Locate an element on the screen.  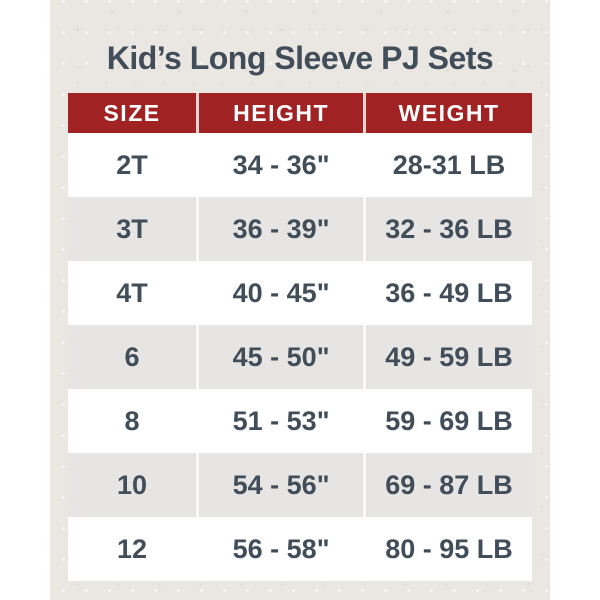
table-row: 10 54 - 56" 69 - 87 LB is located at coordinates (300, 485).